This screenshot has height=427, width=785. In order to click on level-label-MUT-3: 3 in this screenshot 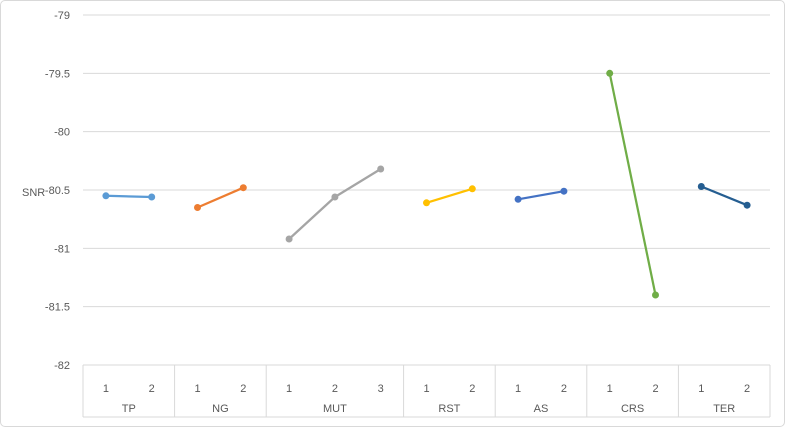, I will do `click(381, 389)`.